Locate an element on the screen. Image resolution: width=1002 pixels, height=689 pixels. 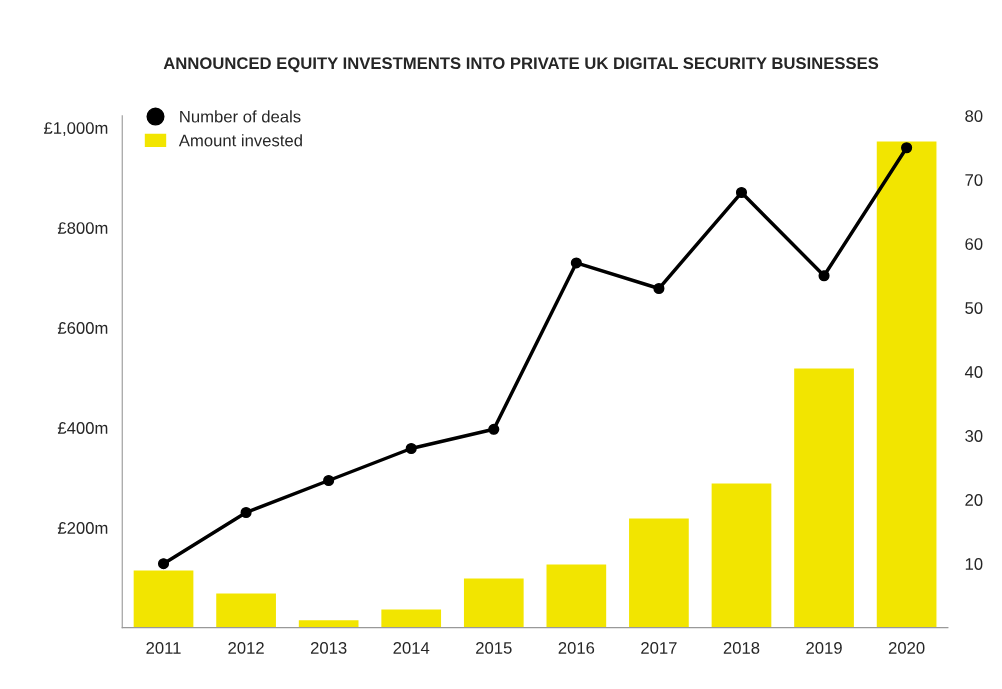
y-tick-label: £600m is located at coordinates (82, 328).